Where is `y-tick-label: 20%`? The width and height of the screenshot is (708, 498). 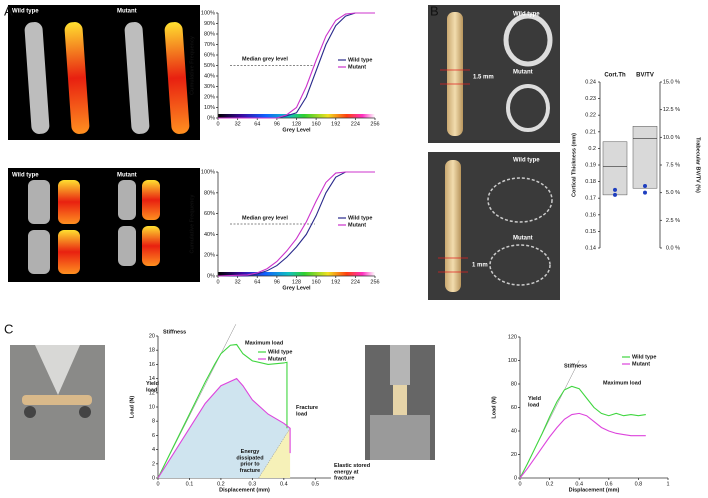 y-tick-label: 20% is located at coordinates (209, 256).